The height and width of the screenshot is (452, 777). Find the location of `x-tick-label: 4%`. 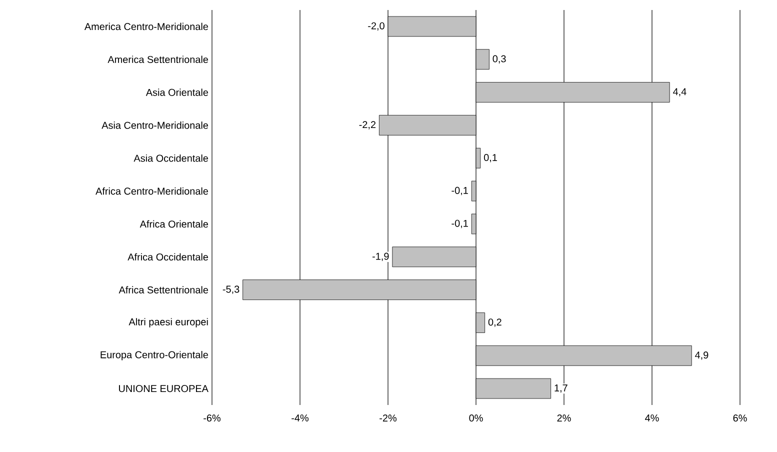

x-tick-label: 4% is located at coordinates (652, 418).